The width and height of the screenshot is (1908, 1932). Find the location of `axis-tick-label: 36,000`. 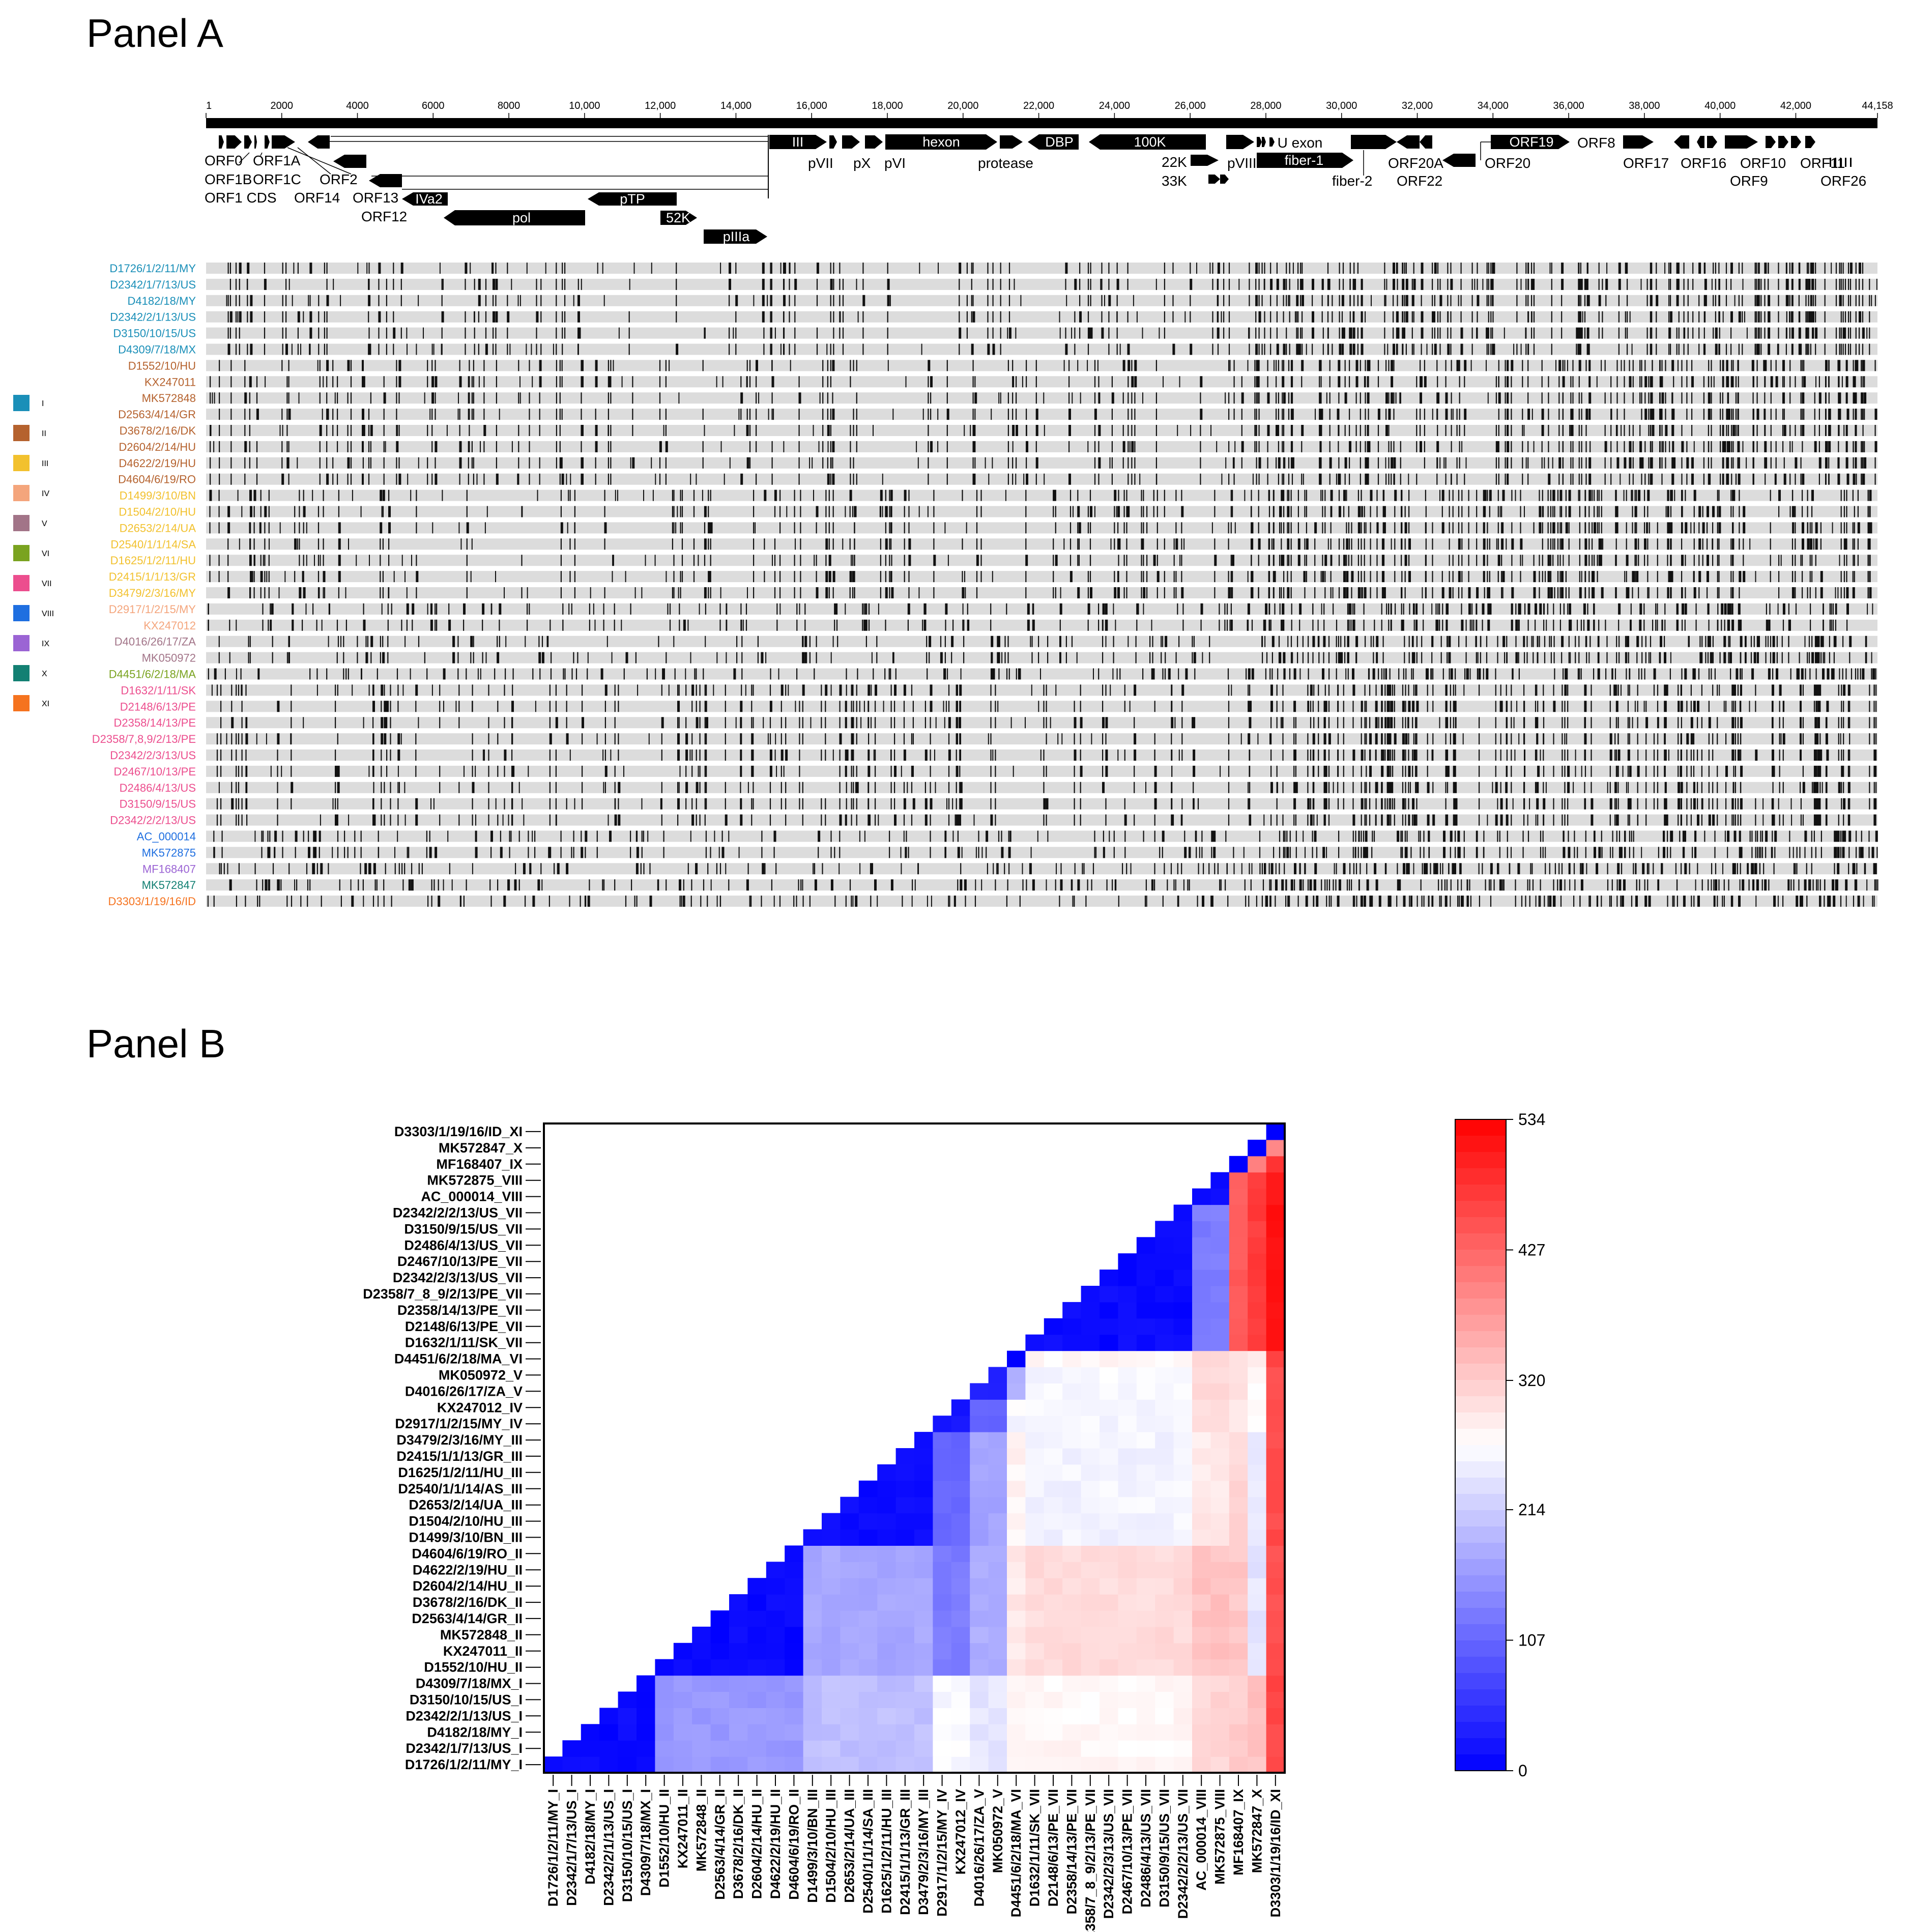

axis-tick-label: 36,000 is located at coordinates (1568, 105).